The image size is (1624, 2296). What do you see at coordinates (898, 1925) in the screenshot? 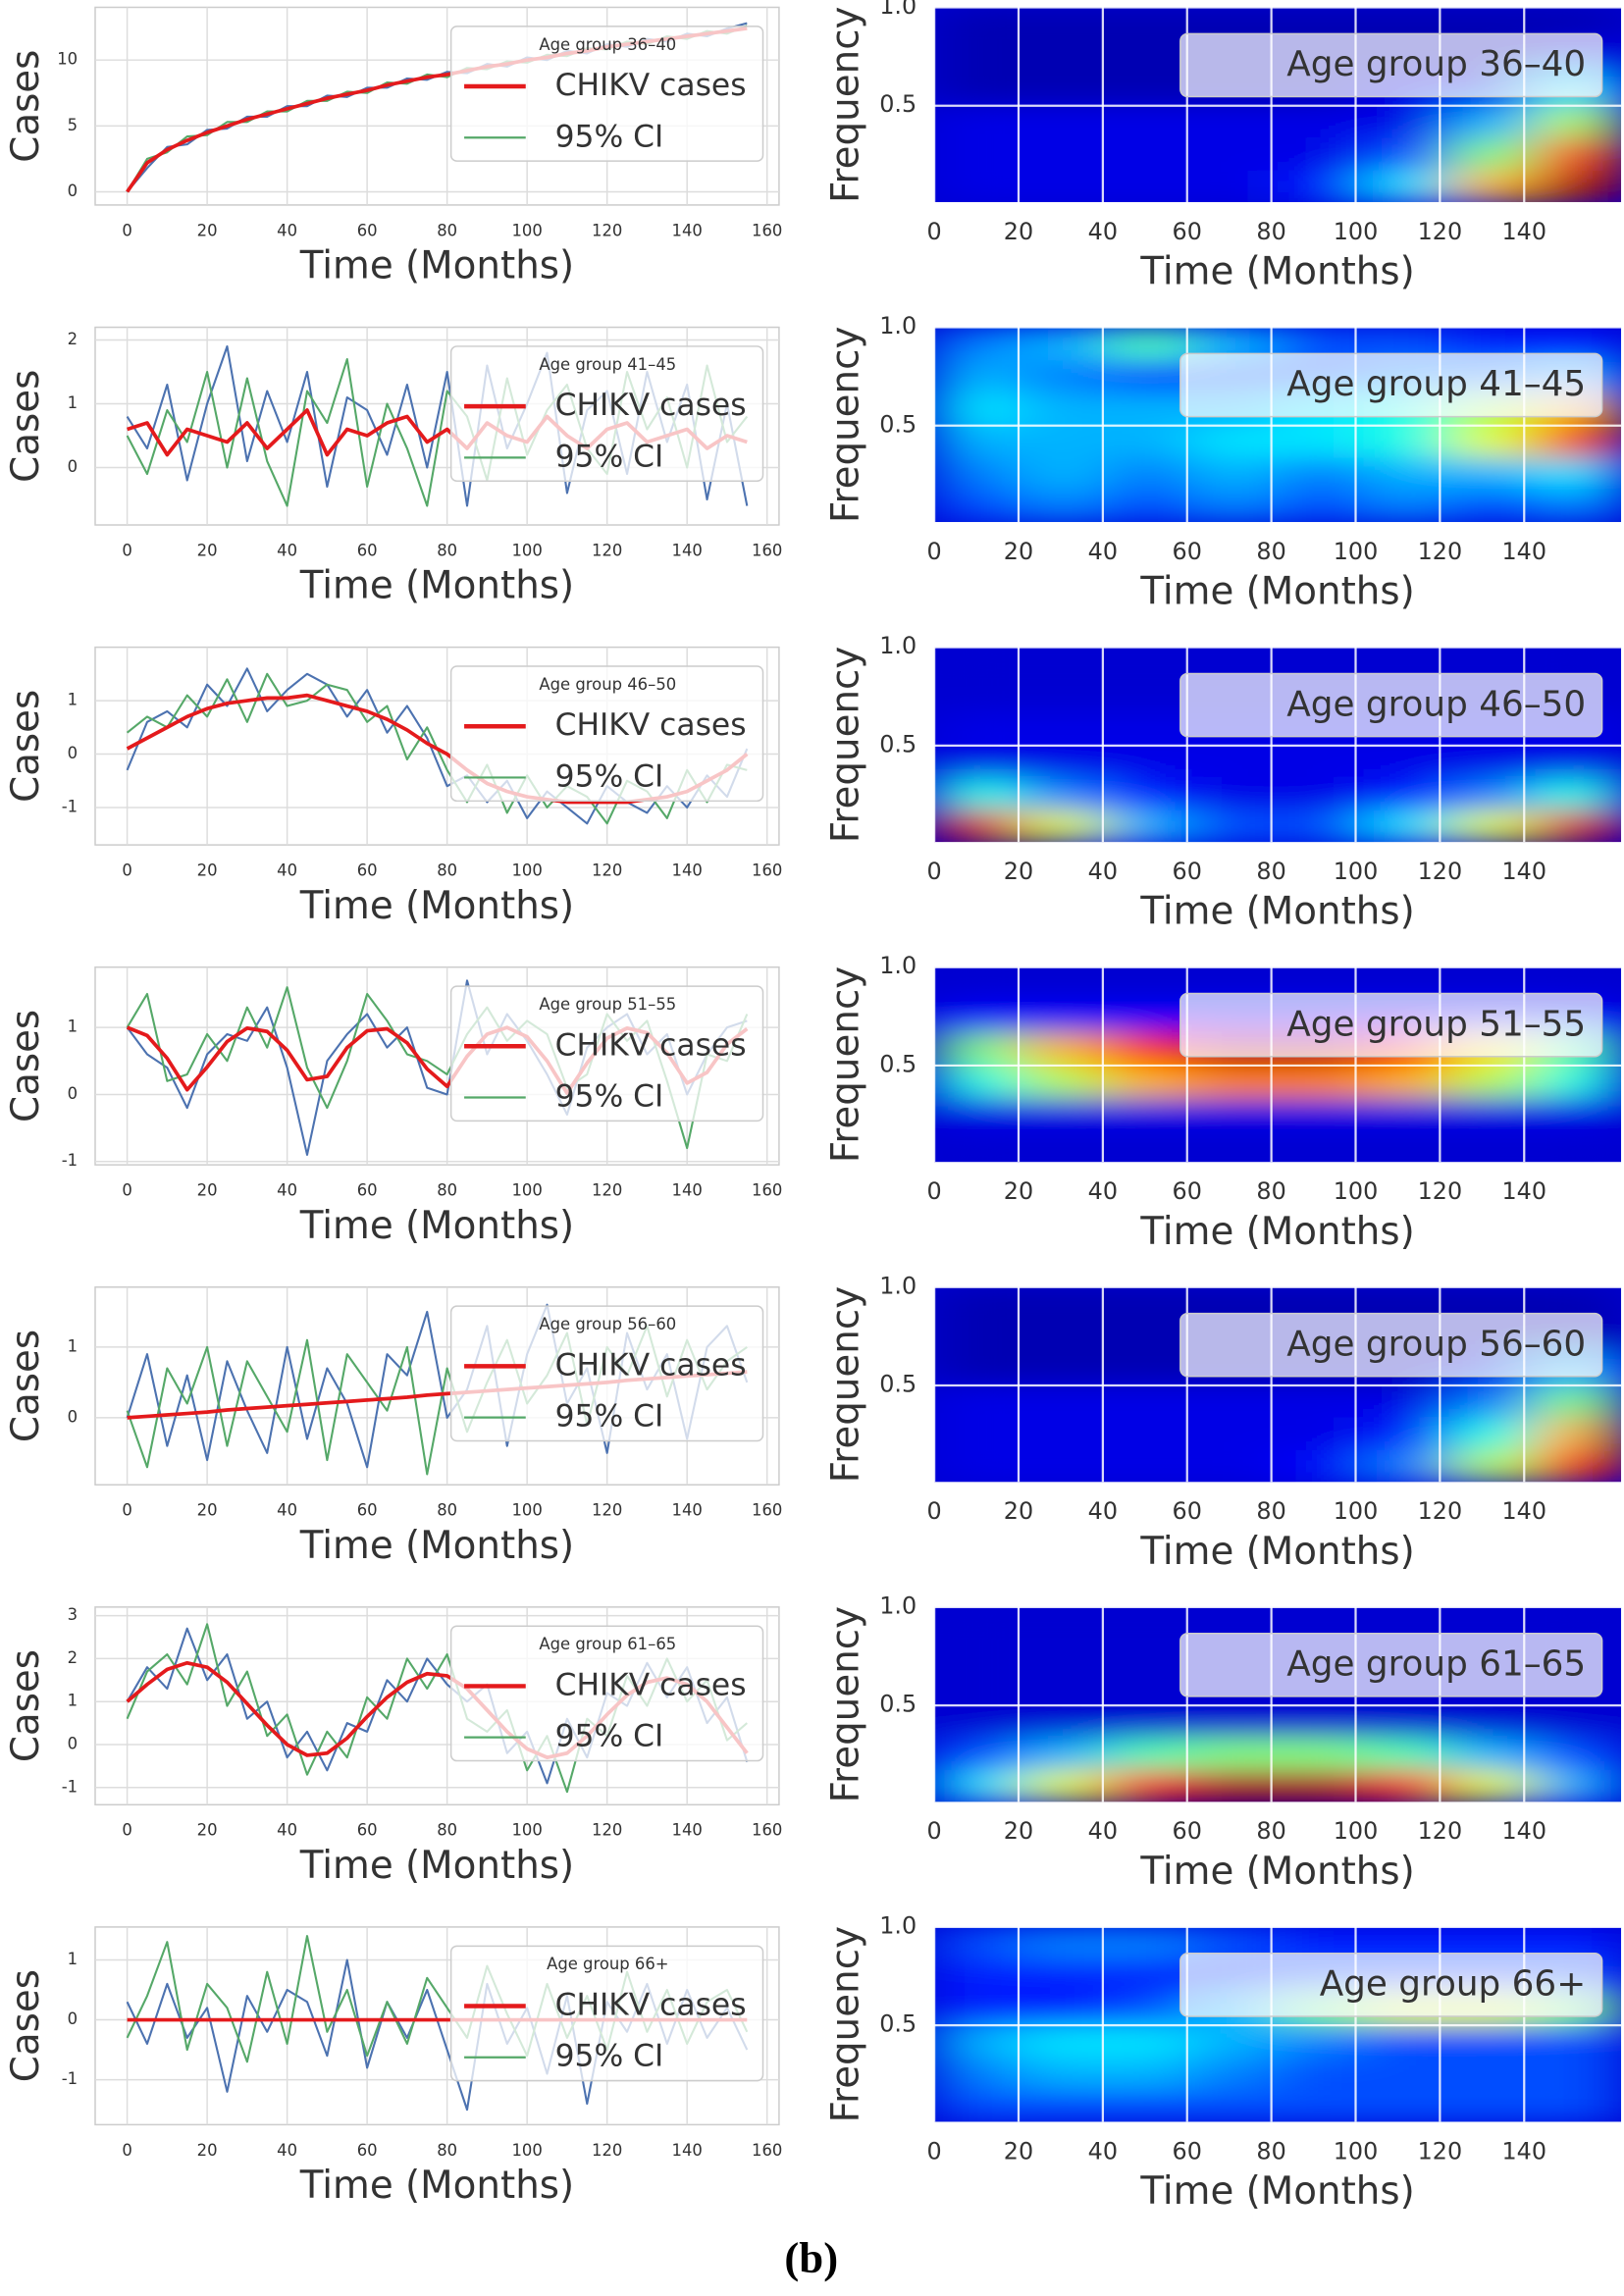
I see `y-tick-label: 1.0` at bounding box center [898, 1925].